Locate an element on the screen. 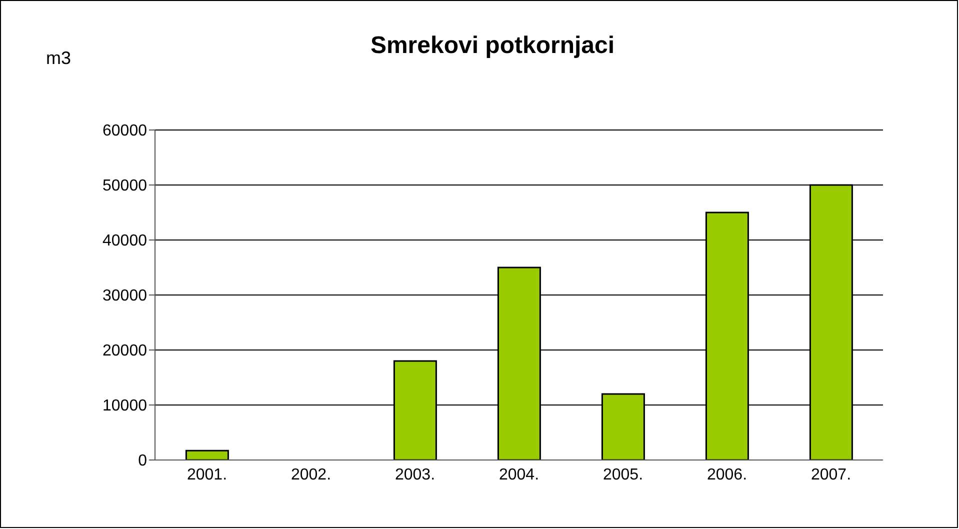  x-tick-label: 2006. is located at coordinates (727, 475).